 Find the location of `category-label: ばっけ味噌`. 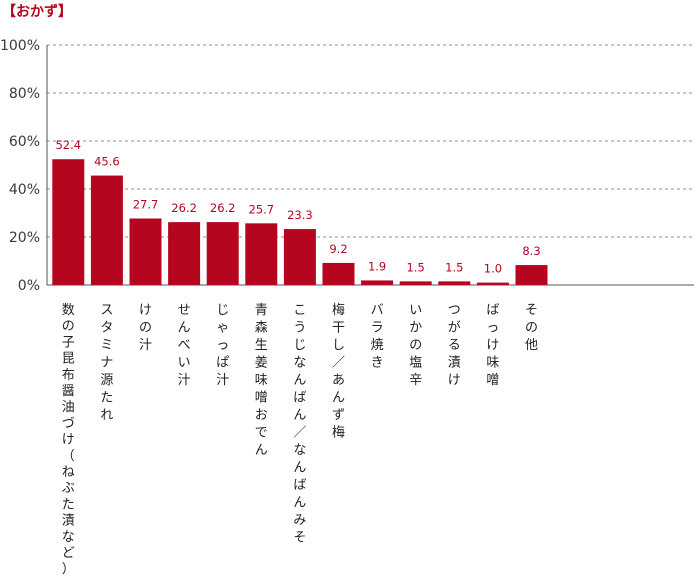

category-label: ばっけ味噌 is located at coordinates (492, 345).